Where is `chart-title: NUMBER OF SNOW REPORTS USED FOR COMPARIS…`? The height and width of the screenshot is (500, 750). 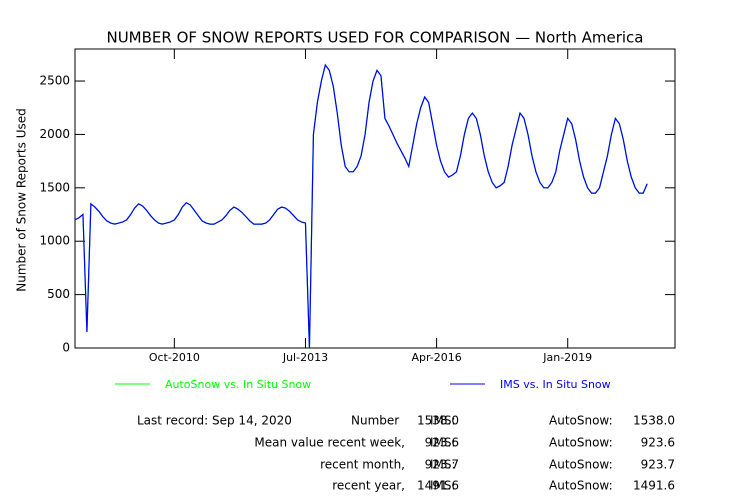 chart-title: NUMBER OF SNOW REPORTS USED FOR COMPARIS… is located at coordinates (374, 38).